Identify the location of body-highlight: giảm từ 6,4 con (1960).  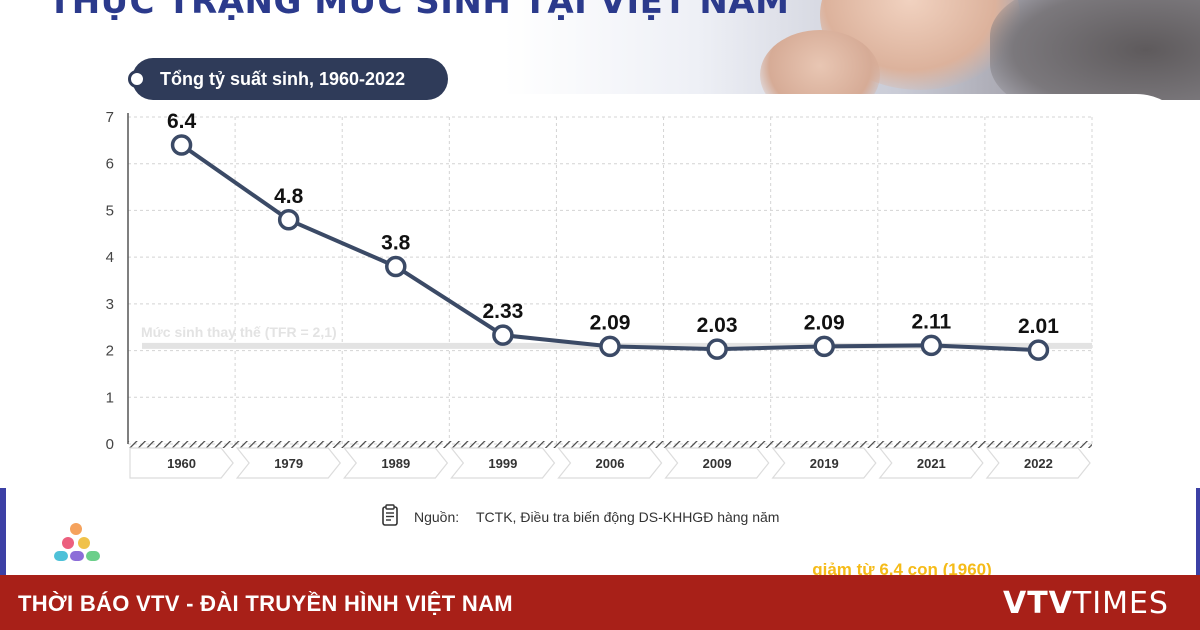
(902, 569).